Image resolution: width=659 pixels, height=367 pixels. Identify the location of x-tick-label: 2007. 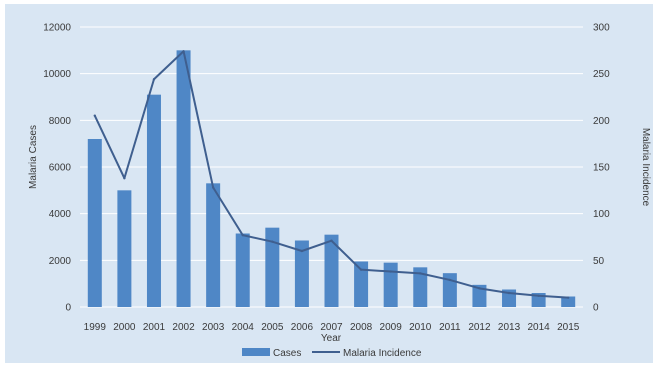
(331, 327).